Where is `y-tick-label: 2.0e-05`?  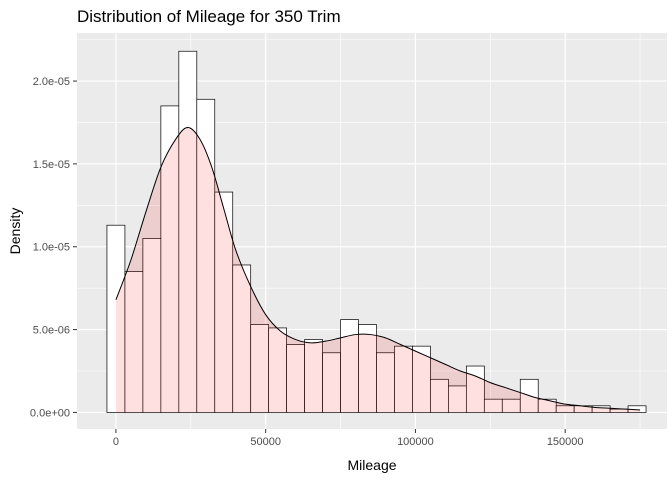 y-tick-label: 2.0e-05 is located at coordinates (51, 82).